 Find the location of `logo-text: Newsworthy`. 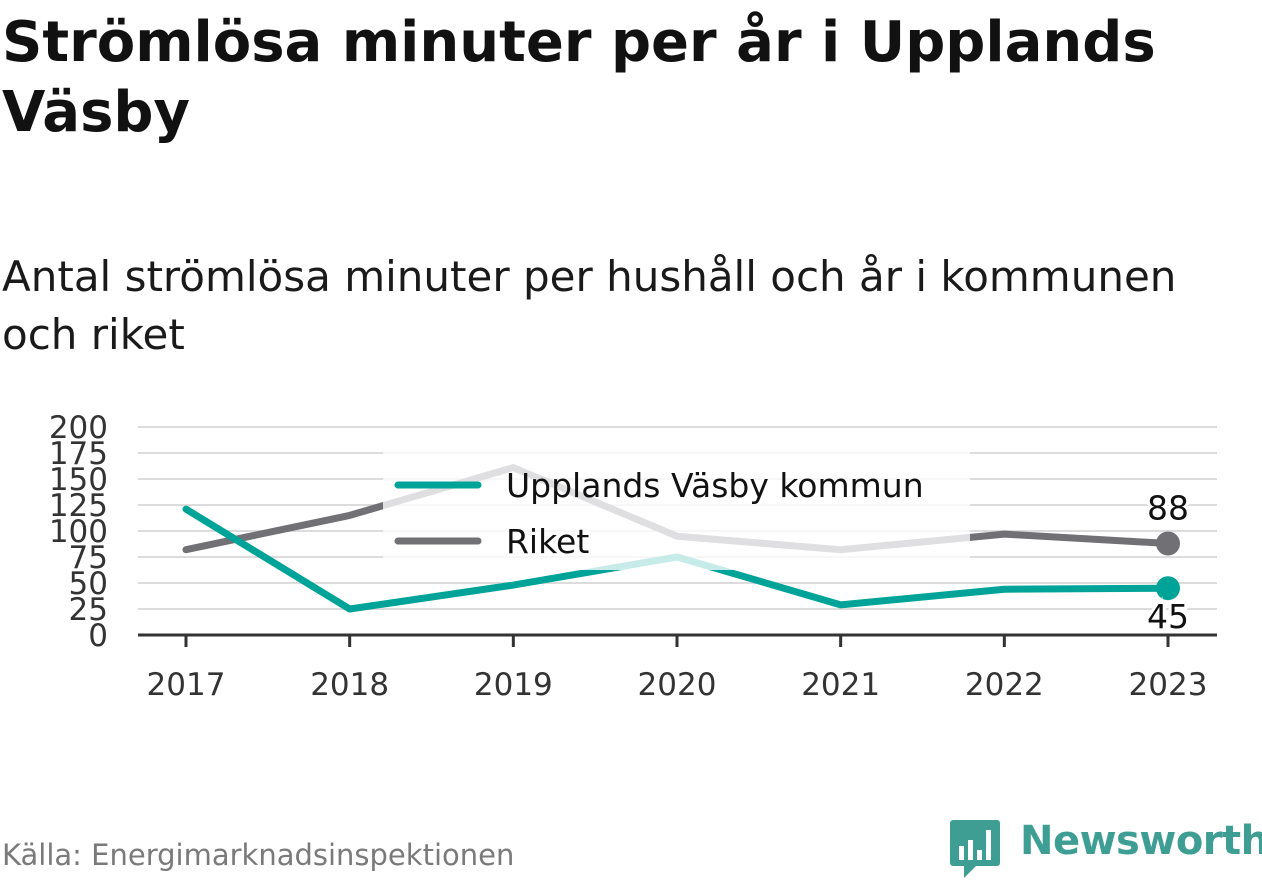

logo-text: Newsworthy is located at coordinates (1141, 841).